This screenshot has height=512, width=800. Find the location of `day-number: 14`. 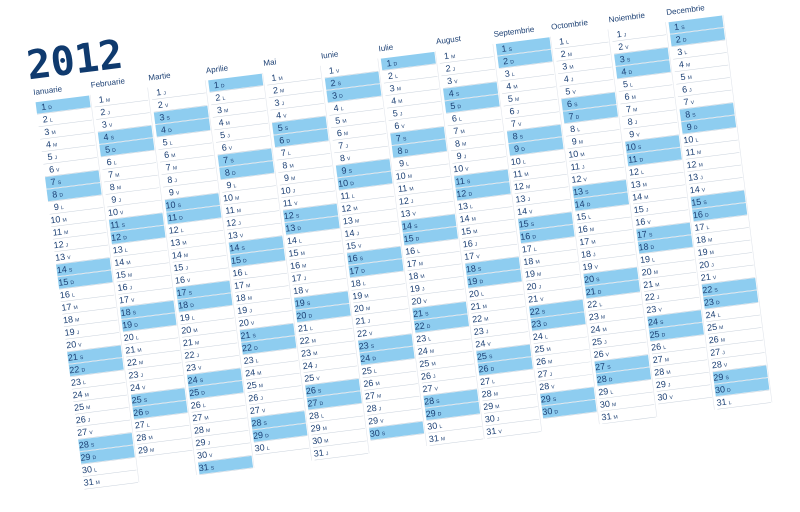

day-number: 14 is located at coordinates (579, 204).